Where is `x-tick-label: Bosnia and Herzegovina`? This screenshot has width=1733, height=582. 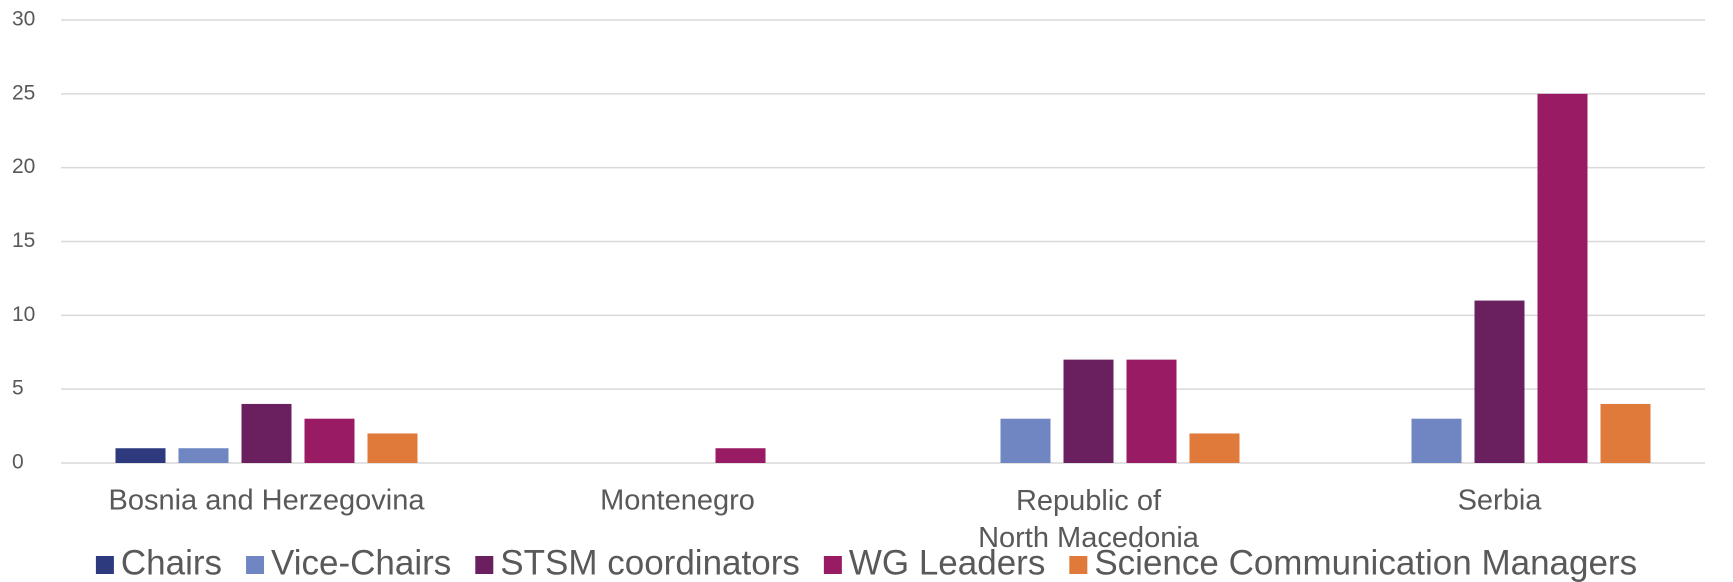 x-tick-label: Bosnia and Herzegovina is located at coordinates (267, 501).